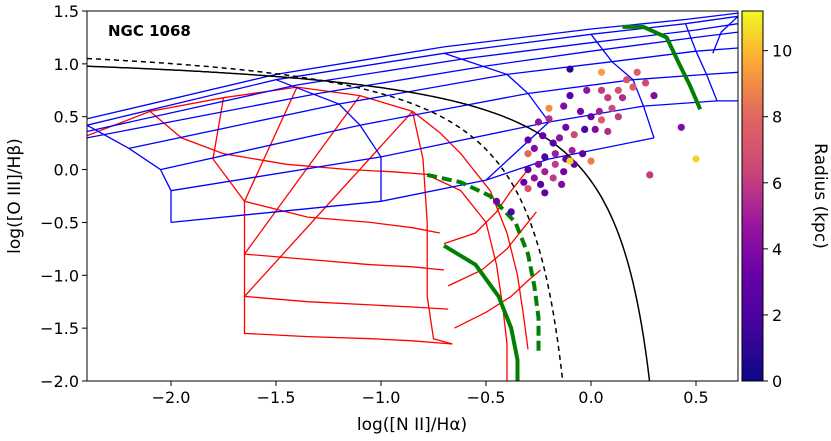  What do you see at coordinates (782, 51) in the screenshot?
I see `colorbar-tick-label: 10` at bounding box center [782, 51].